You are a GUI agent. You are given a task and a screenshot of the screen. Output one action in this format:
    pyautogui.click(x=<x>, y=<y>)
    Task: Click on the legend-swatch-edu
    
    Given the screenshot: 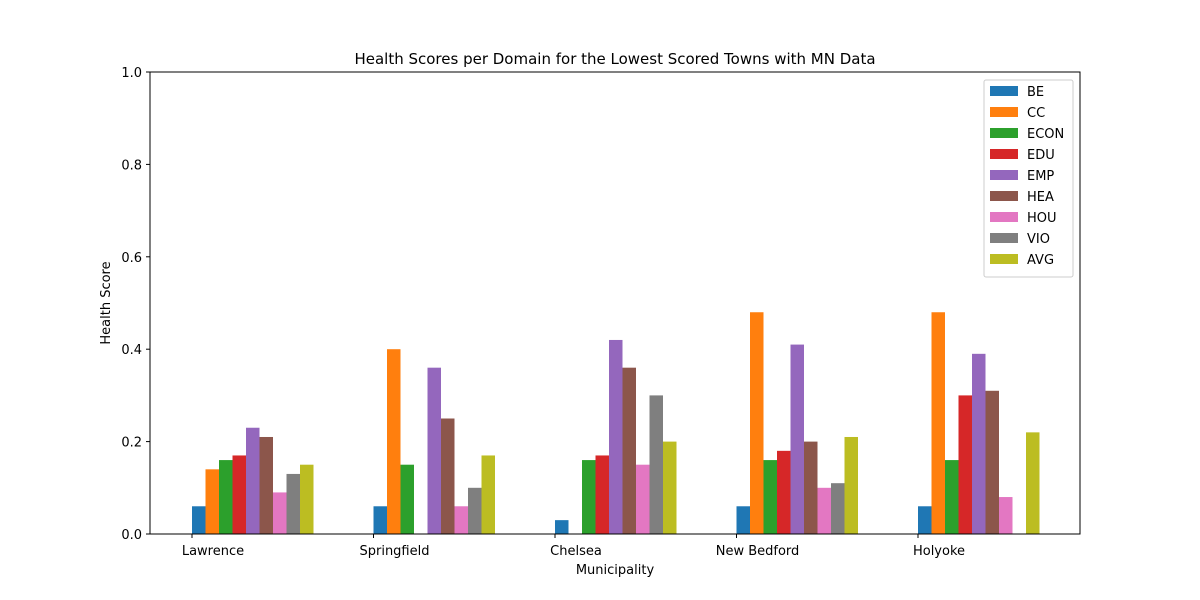 What is the action you would take?
    pyautogui.click(x=1004, y=154)
    